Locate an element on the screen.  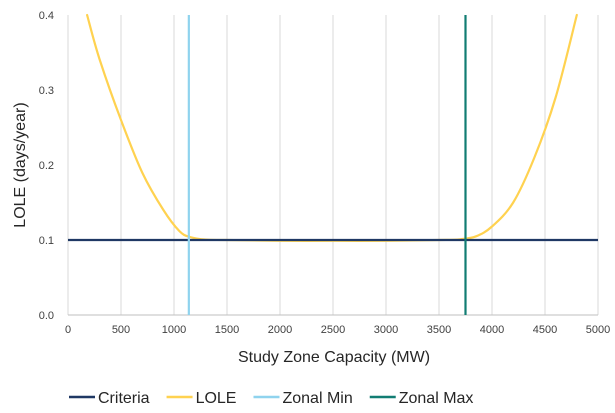
x-tick-label: 0 is located at coordinates (68, 330).